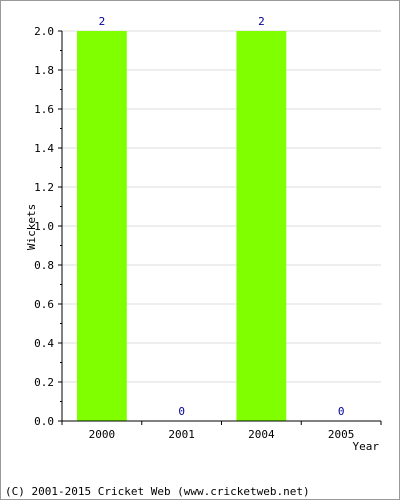 The height and width of the screenshot is (500, 400). Describe the element at coordinates (102, 434) in the screenshot. I see `x-tick-label: 2000` at that location.